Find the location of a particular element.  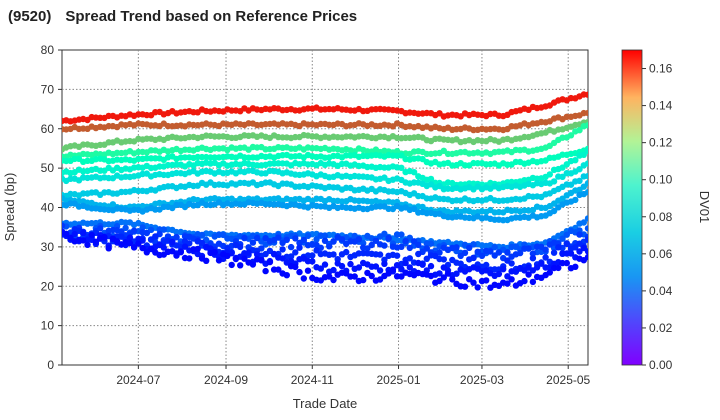

colorbar-ticks: 0.00 0.02 0.04 0.06 0.08 0.10 0.12 0.14 0.16 is located at coordinates (657, 217).